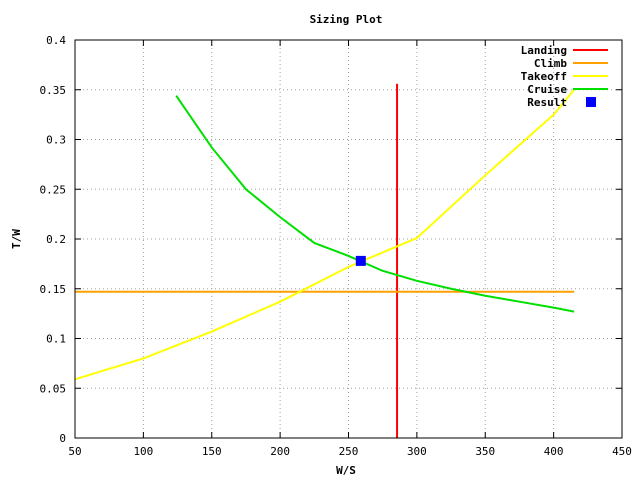 The height and width of the screenshot is (480, 640). Describe the element at coordinates (554, 451) in the screenshot. I see `x-tick-label: 400` at that location.